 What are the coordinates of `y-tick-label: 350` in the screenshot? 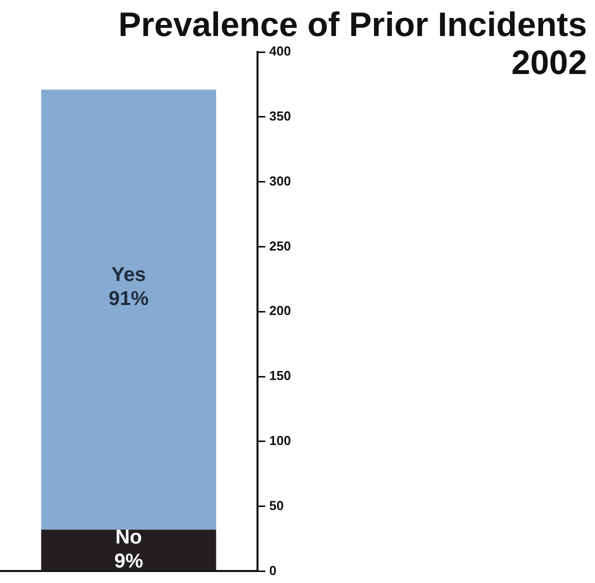 It's located at (280, 116).